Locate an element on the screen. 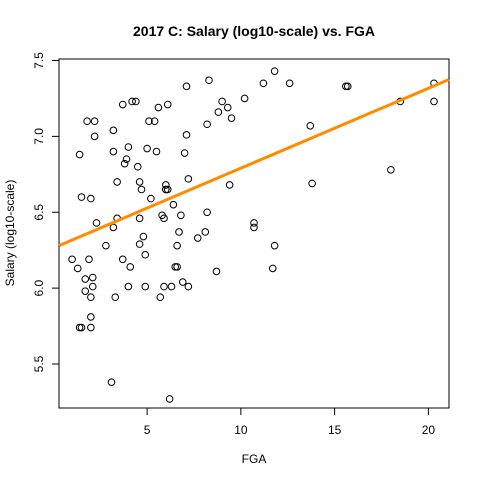  y-tick-label: 5.5 is located at coordinates (39, 363).